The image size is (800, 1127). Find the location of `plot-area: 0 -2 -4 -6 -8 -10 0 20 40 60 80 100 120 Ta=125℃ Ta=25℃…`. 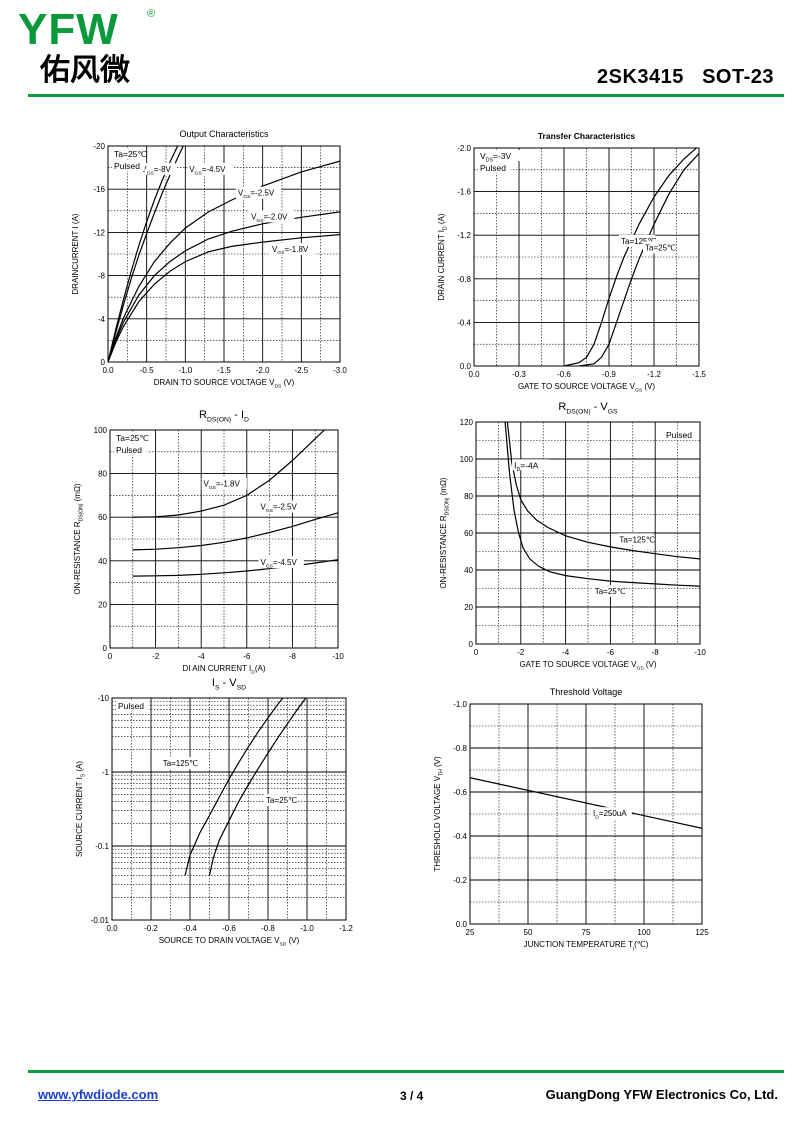

plot-area: 0 -2 -4 -6 -8 -10 0 20 40 60 80 100 120 Ta=125℃ Ta=25℃… is located at coordinates (572, 536).